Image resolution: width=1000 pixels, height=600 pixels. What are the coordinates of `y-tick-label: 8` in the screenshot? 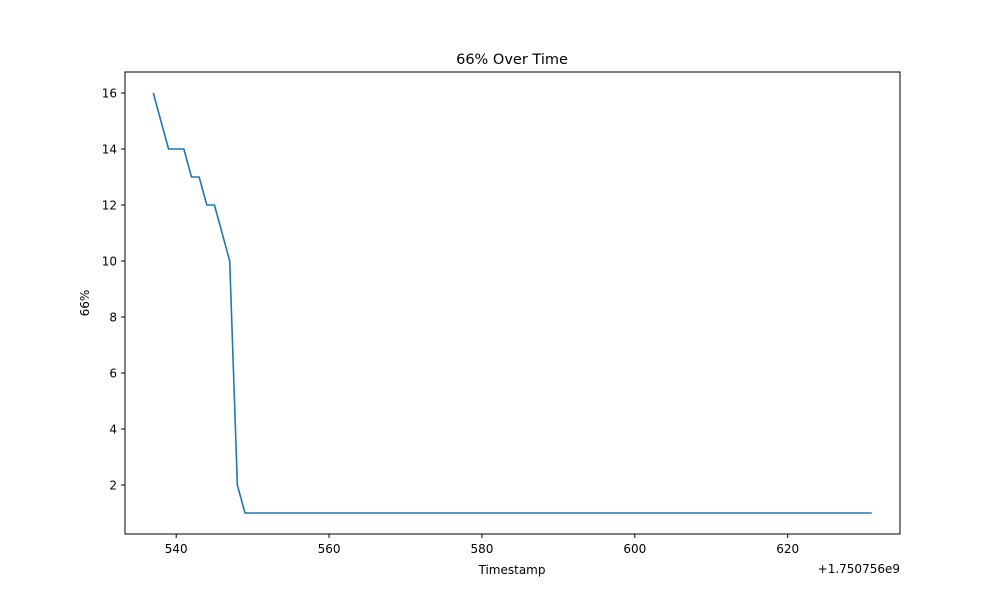 It's located at (113, 318).